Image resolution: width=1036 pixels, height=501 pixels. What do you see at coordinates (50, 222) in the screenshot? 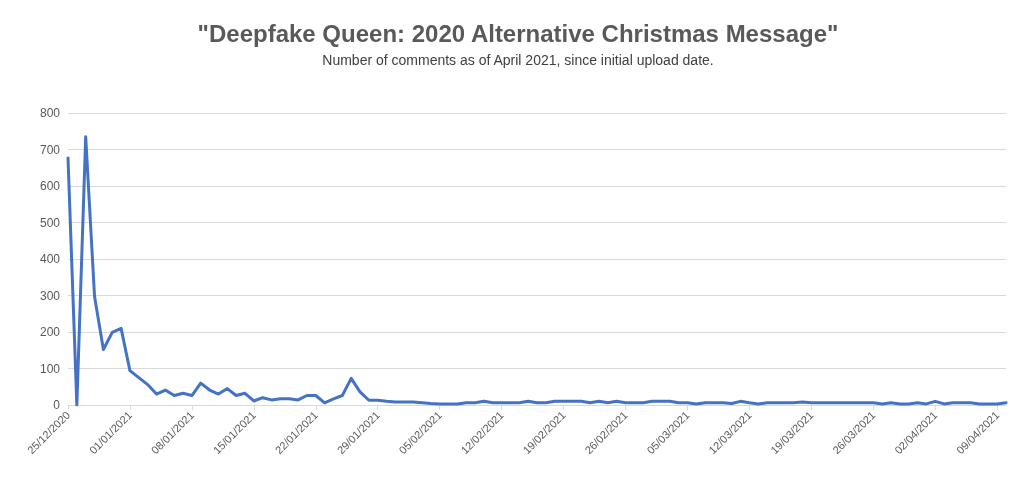
I see `y-tick-label: 500` at bounding box center [50, 222].